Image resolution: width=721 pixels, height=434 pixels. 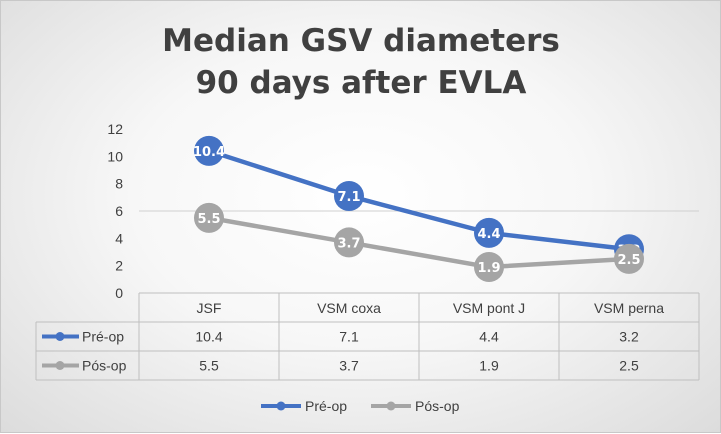 I want to click on table-series-label: Pré-op, so click(x=103, y=337).